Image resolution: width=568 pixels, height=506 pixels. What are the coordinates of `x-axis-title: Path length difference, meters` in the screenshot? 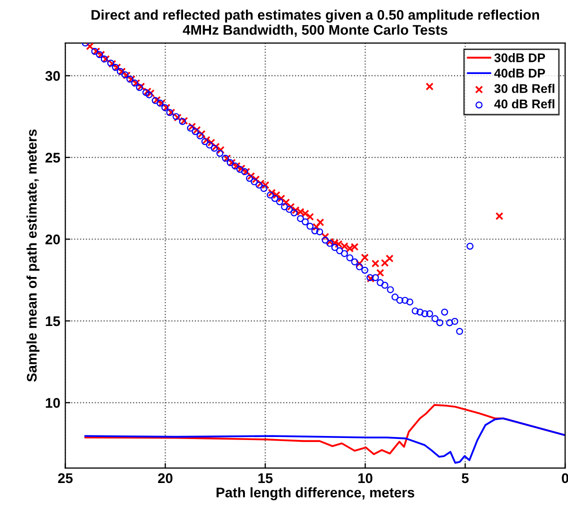 It's located at (315, 493).